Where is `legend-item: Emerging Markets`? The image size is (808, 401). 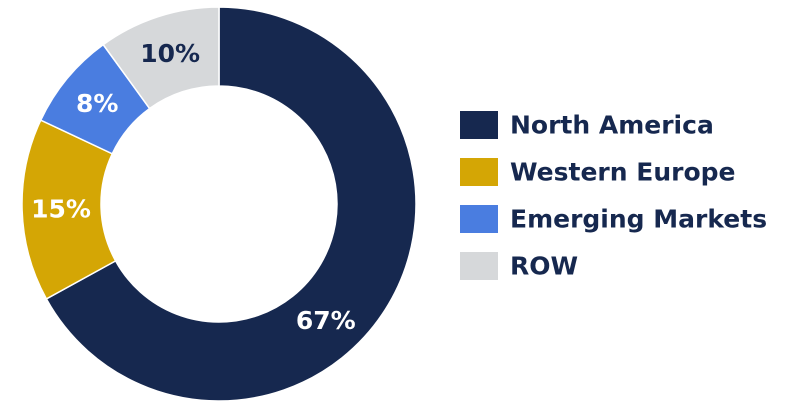 legend-item: Emerging Markets is located at coordinates (613, 219).